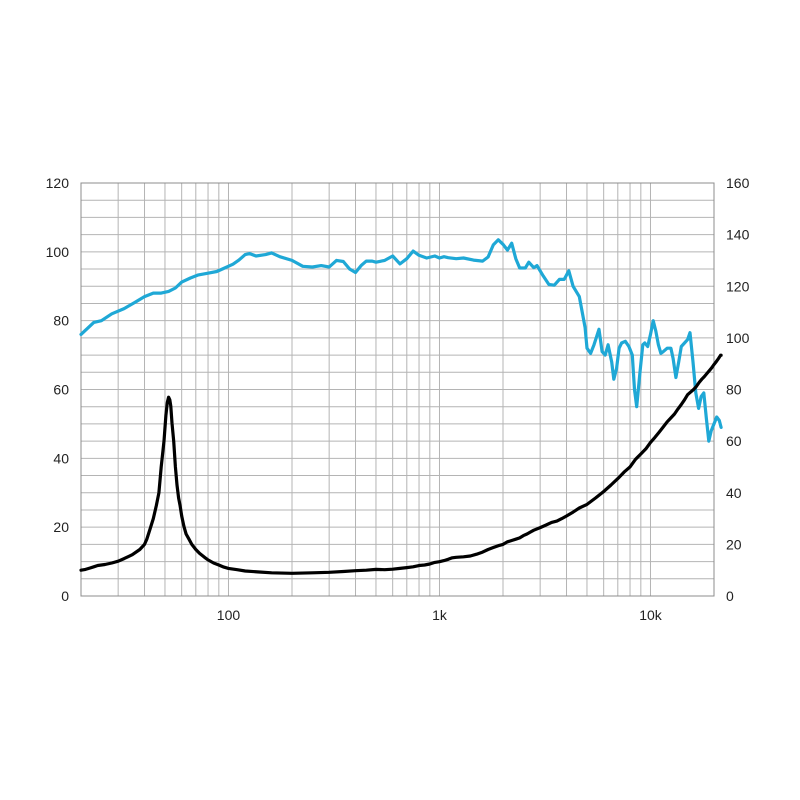 This screenshot has width=800, height=800. Describe the element at coordinates (734, 441) in the screenshot. I see `right-tick-label: 60` at that location.